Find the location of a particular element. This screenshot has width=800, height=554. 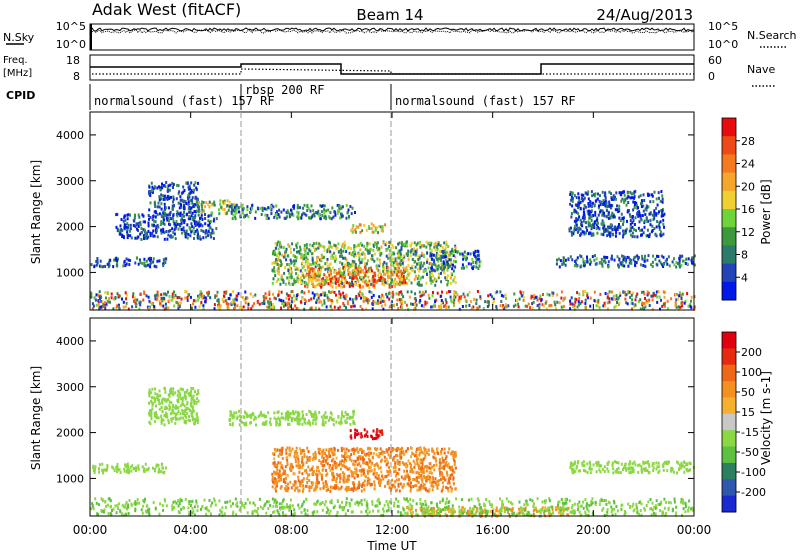

colorbar-tick-label: 20 is located at coordinates (748, 186).